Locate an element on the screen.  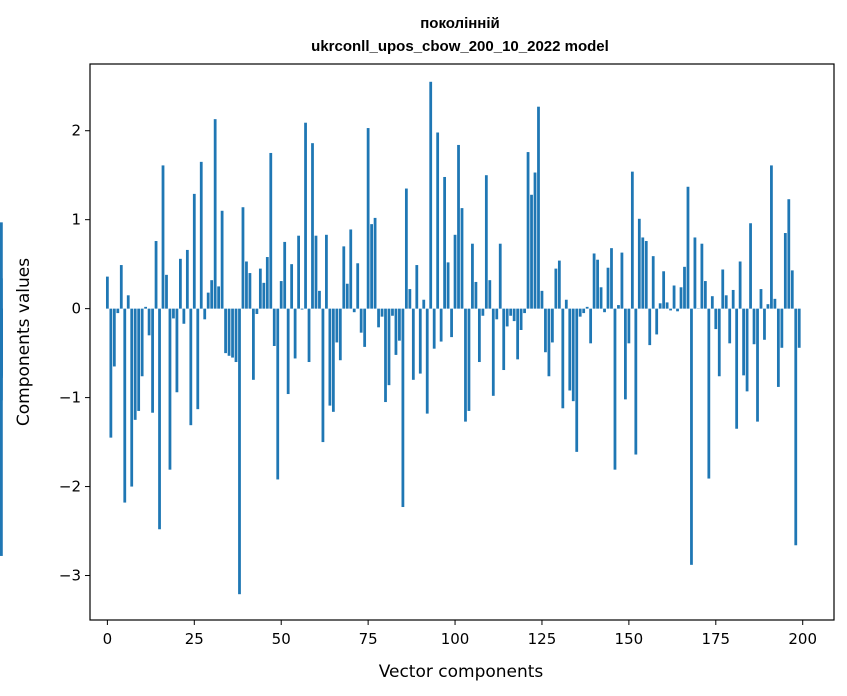
chart-subtitle: ukrconll_upos_cbow_200_10_2022 model is located at coordinates (460, 46).